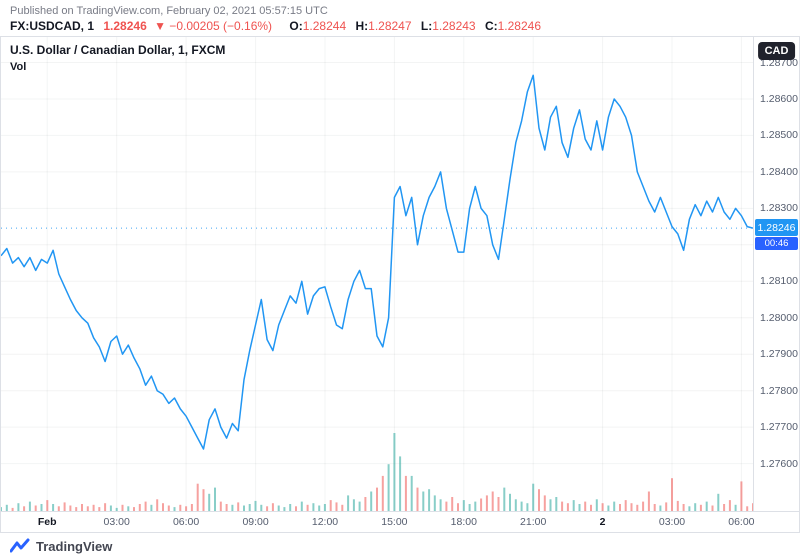 This screenshot has height=559, width=800. I want to click on time-tick-label: 12:00, so click(325, 522).